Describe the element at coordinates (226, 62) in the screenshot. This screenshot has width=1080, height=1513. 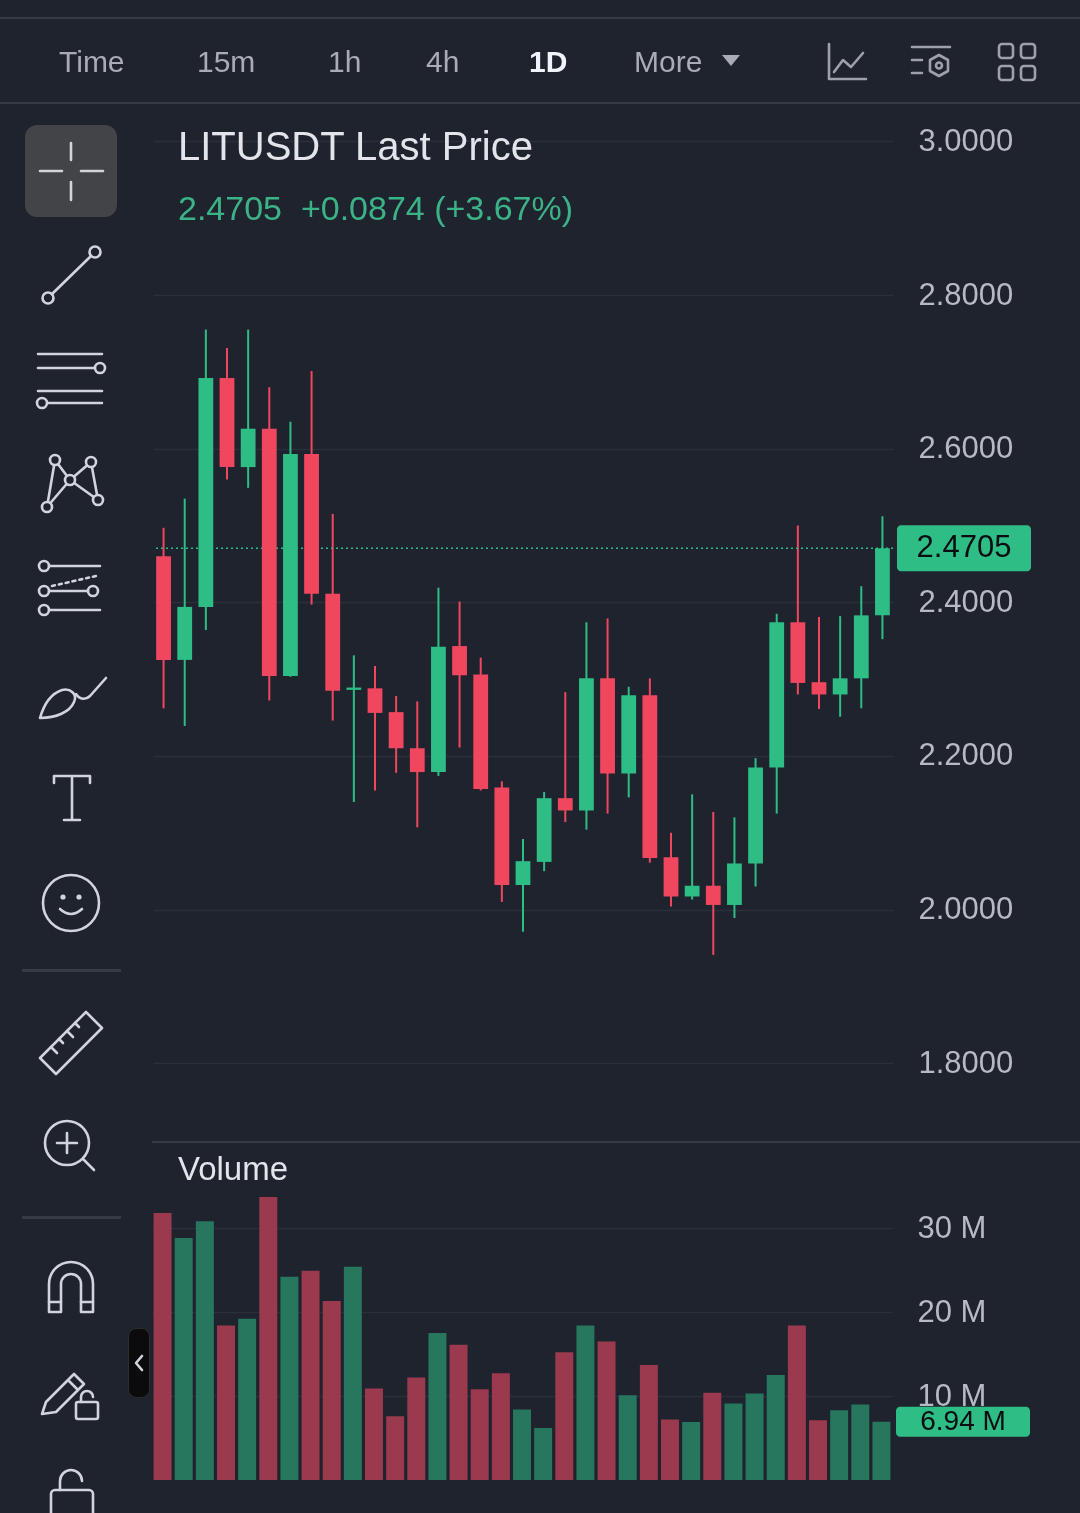
I see `text: 15m` at that location.